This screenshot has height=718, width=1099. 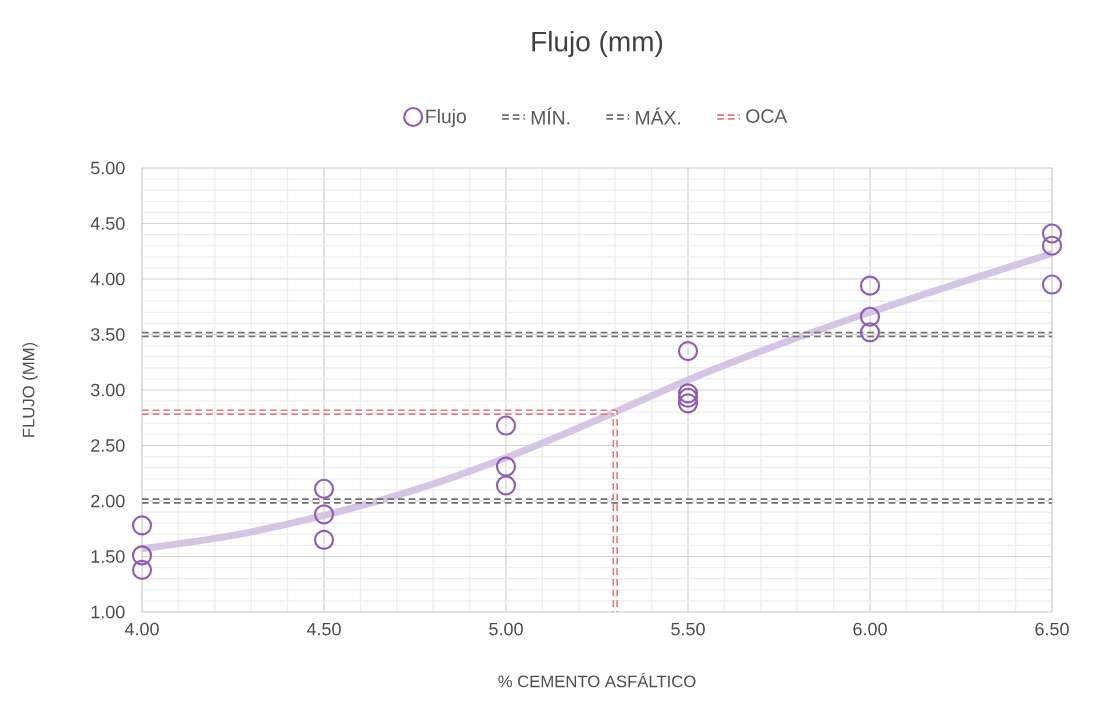 I want to click on y-axis-title: FLUJO (MM), so click(x=30, y=389).